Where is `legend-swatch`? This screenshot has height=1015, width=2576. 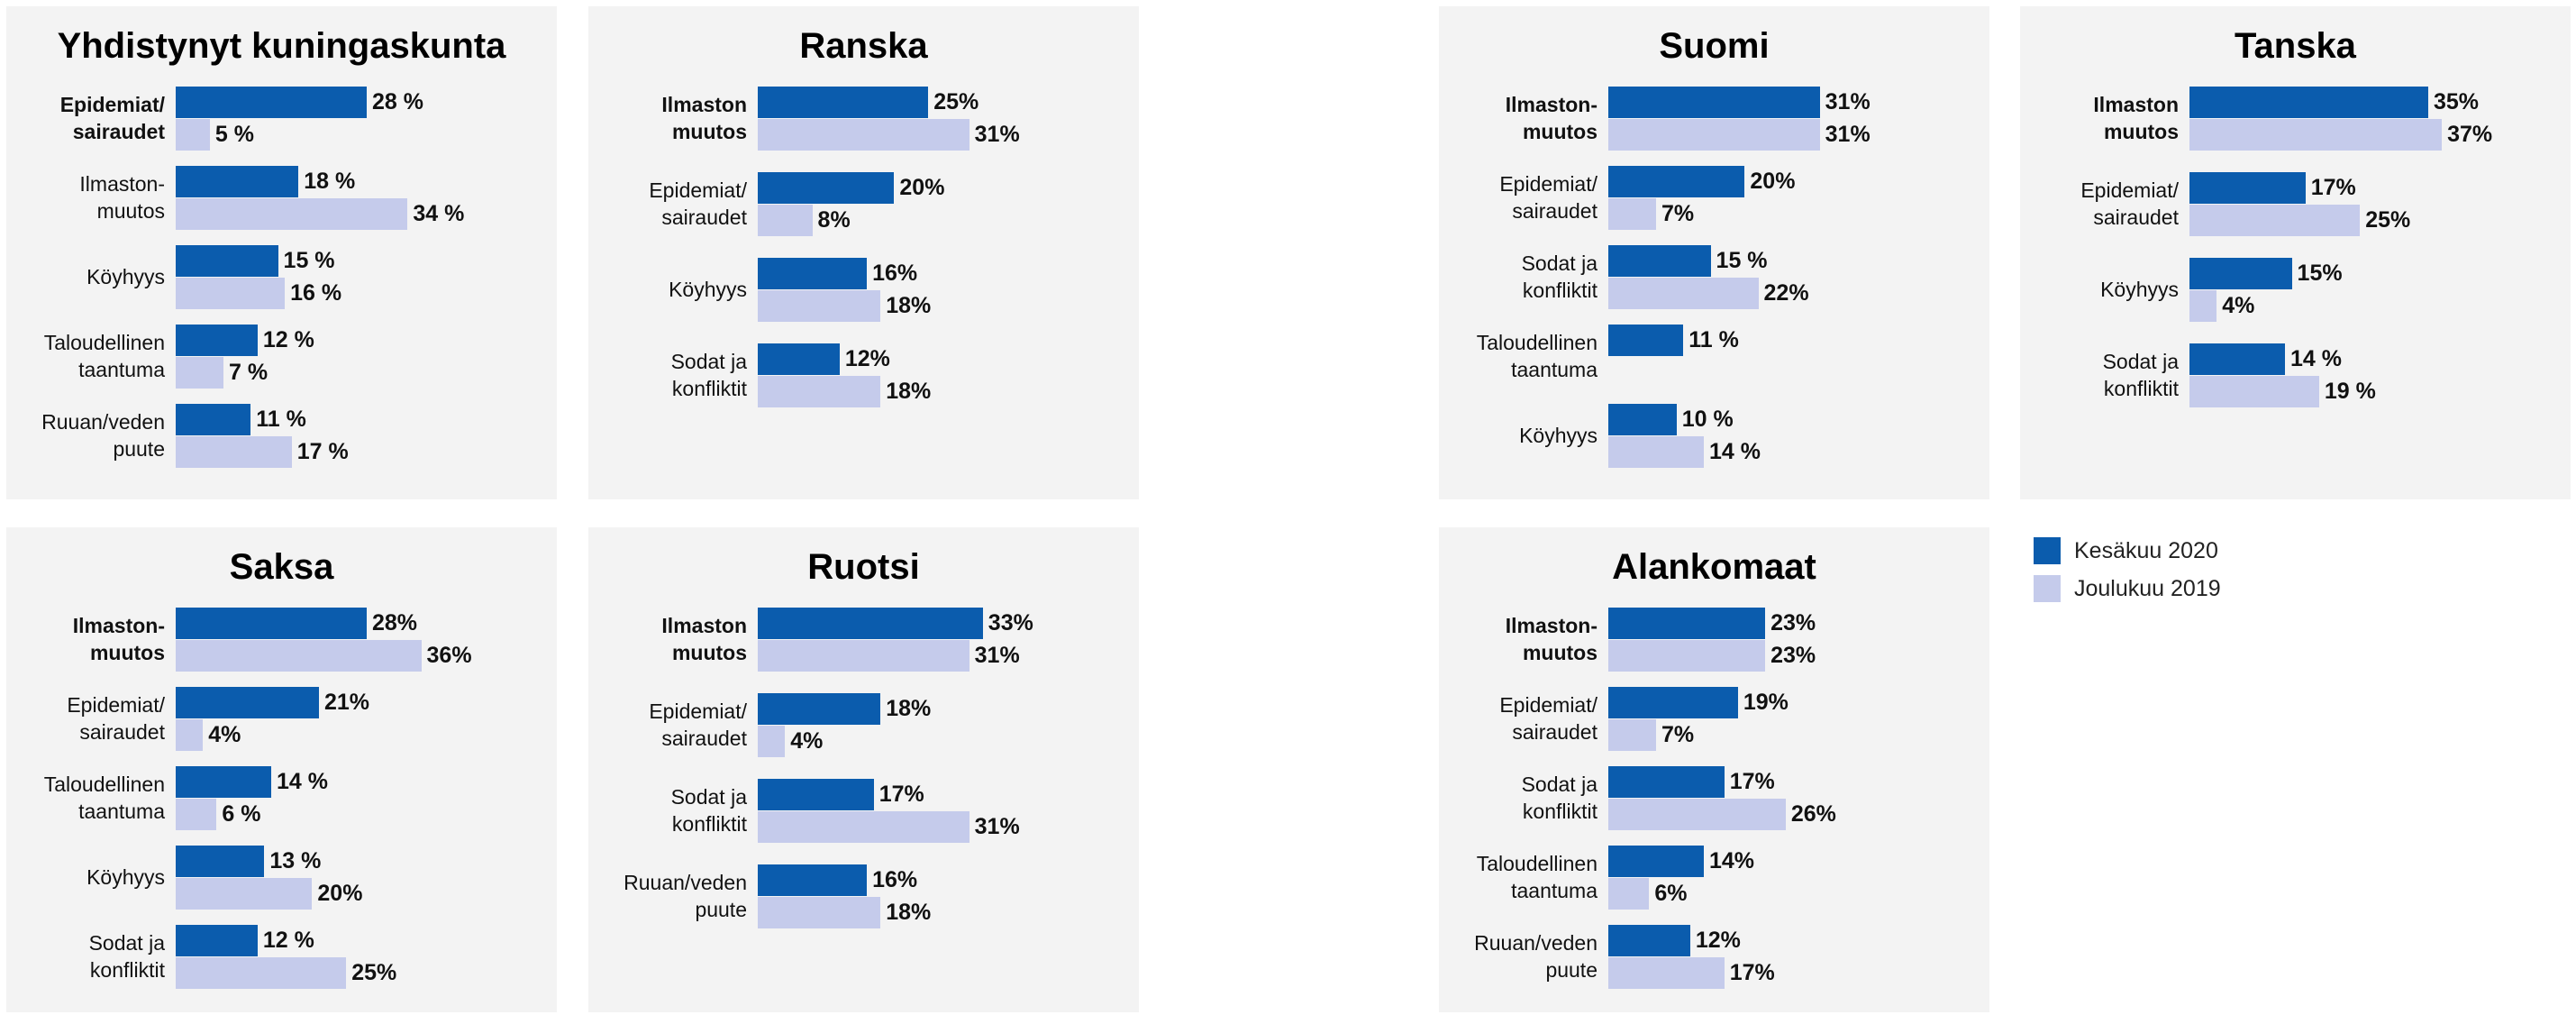
legend-swatch is located at coordinates (2047, 588).